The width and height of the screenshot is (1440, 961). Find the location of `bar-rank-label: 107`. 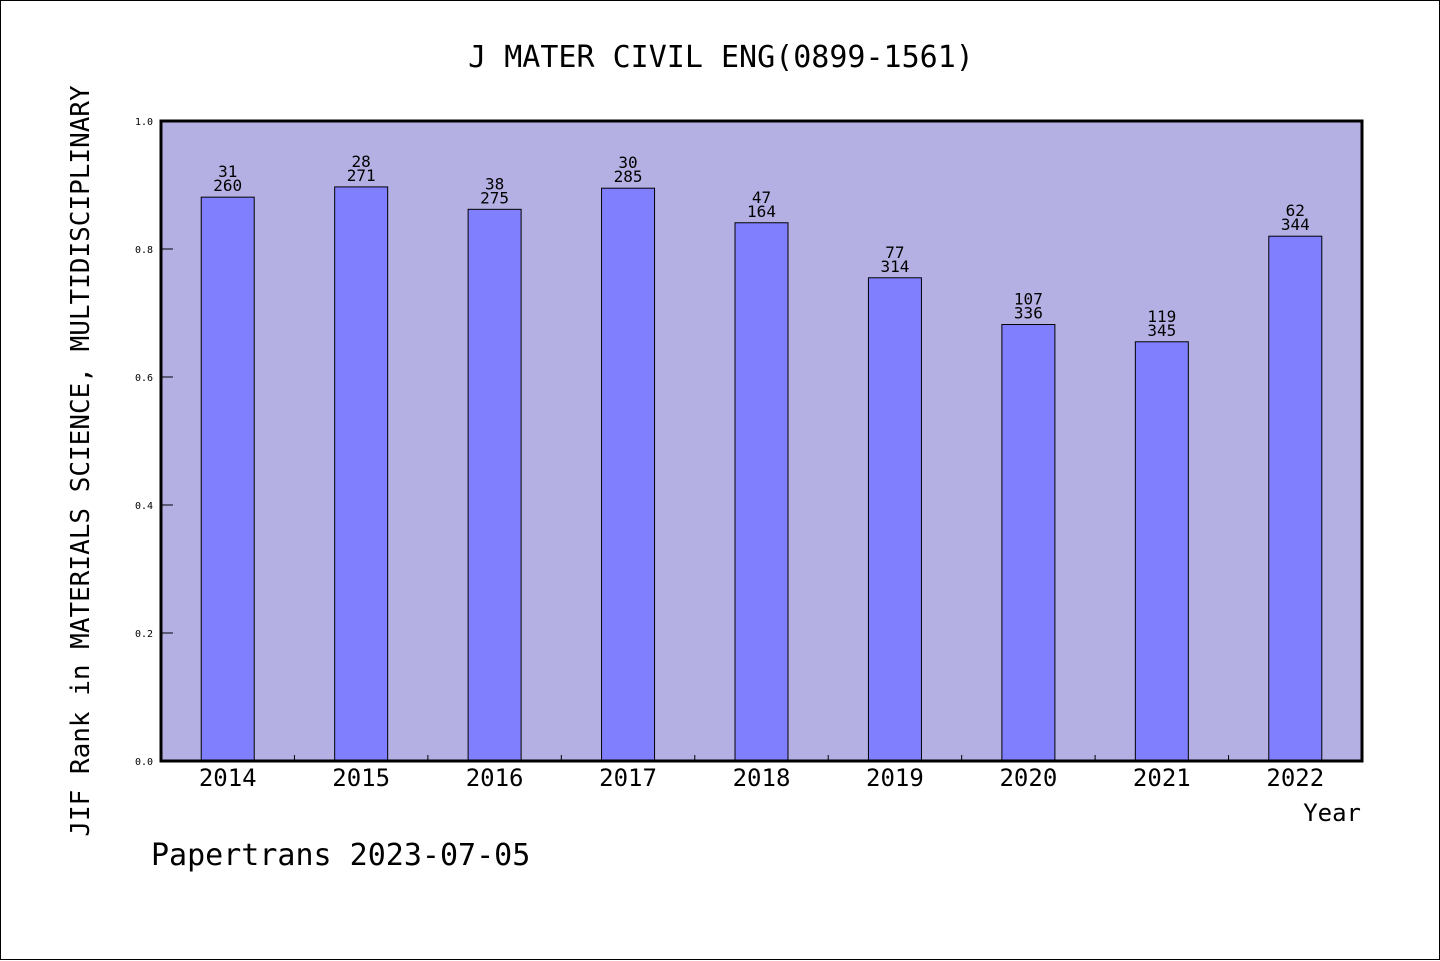

bar-rank-label: 107 is located at coordinates (1028, 299).